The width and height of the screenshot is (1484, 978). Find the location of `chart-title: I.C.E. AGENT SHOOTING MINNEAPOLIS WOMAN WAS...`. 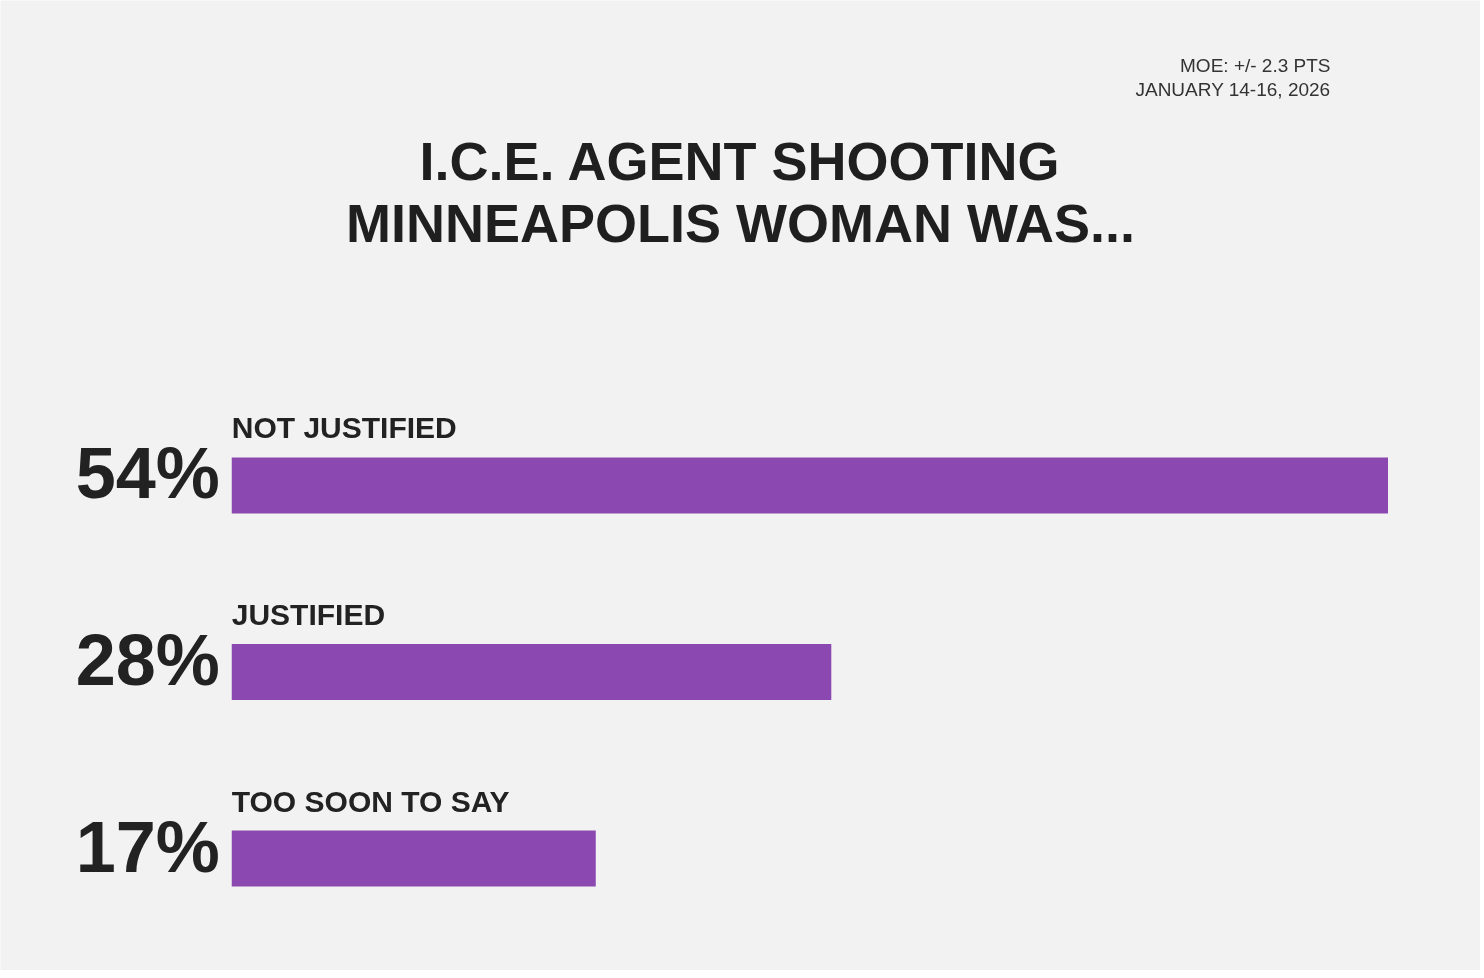

chart-title: I.C.E. AGENT SHOOTING MINNEAPOLIS WOMAN WAS... is located at coordinates (741, 191).